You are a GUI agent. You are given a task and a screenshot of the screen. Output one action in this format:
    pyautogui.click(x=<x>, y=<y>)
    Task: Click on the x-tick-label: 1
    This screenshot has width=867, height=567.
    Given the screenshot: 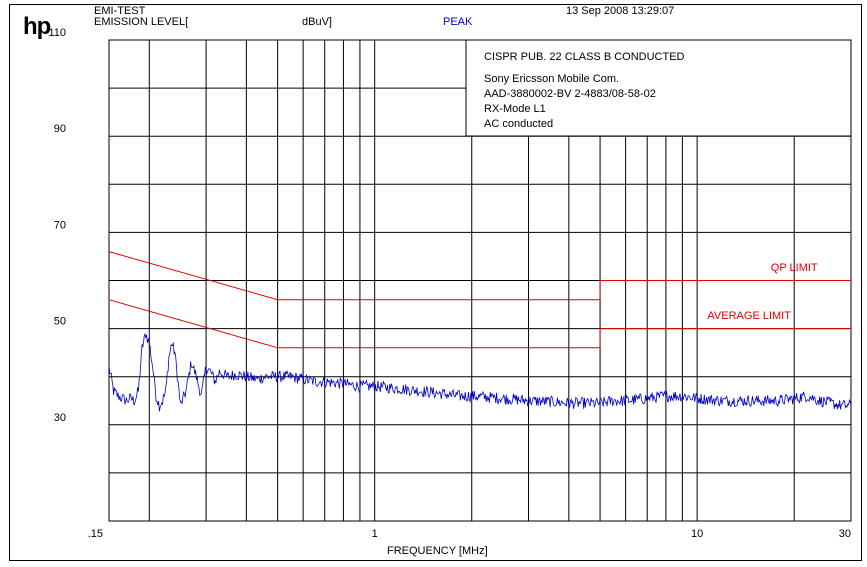 What is the action you would take?
    pyautogui.click(x=375, y=534)
    